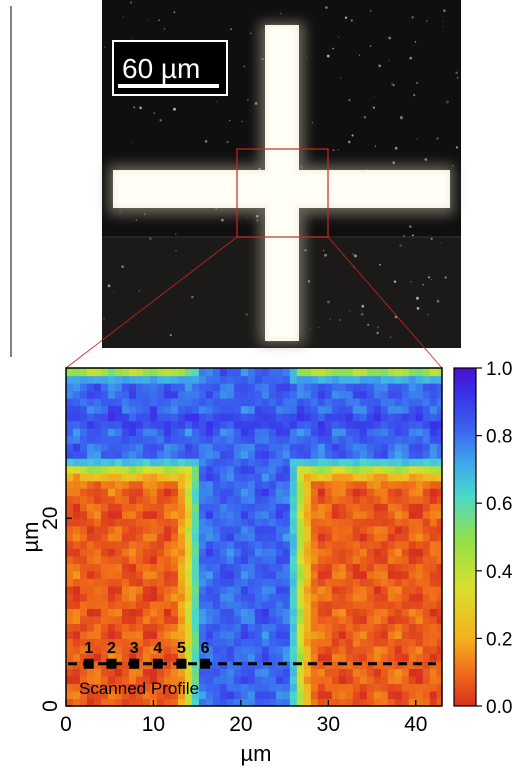 This screenshot has width=528, height=769. Describe the element at coordinates (499, 369) in the screenshot. I see `colorbar-tick-label: 1.0` at that location.